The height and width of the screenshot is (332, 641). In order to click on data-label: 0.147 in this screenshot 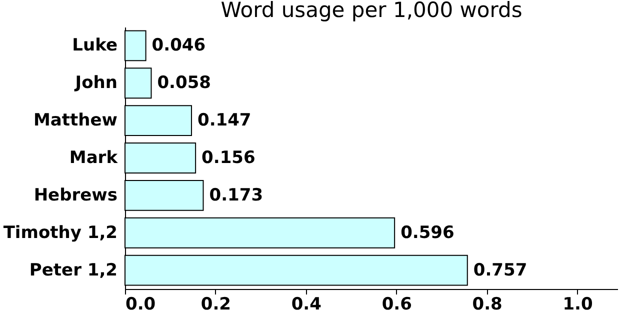, I will do `click(224, 120)`.